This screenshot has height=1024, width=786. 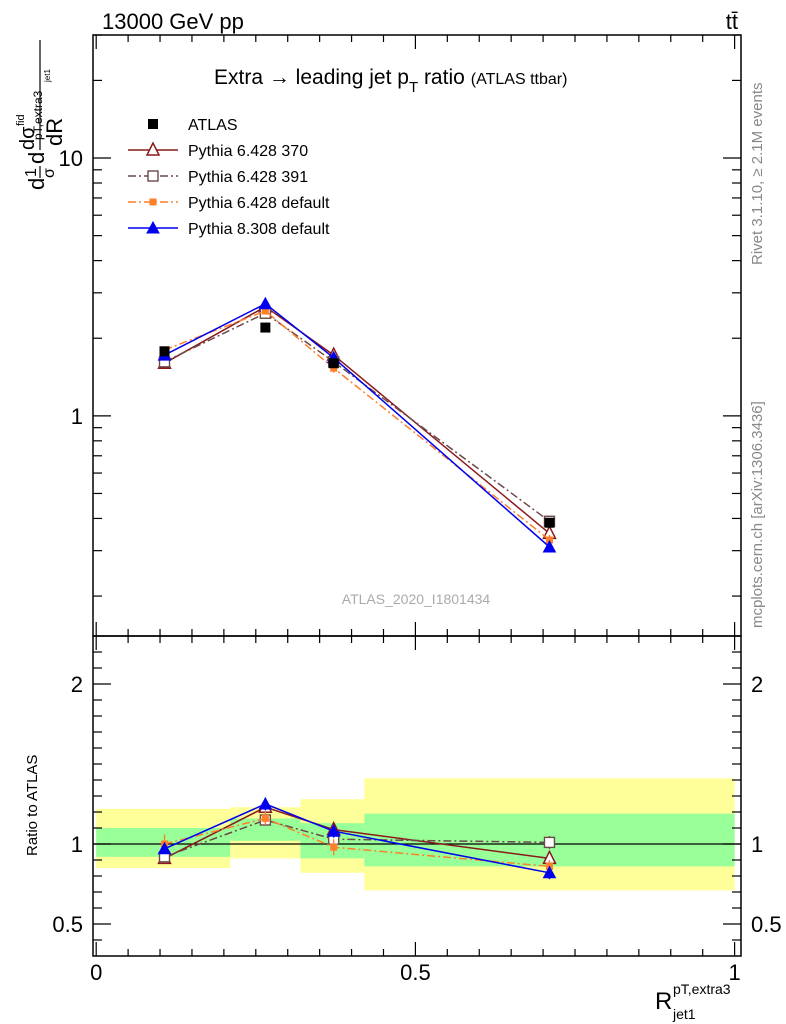 What do you see at coordinates (259, 229) in the screenshot?
I see `legend-label: Pythia 8.308 default` at bounding box center [259, 229].